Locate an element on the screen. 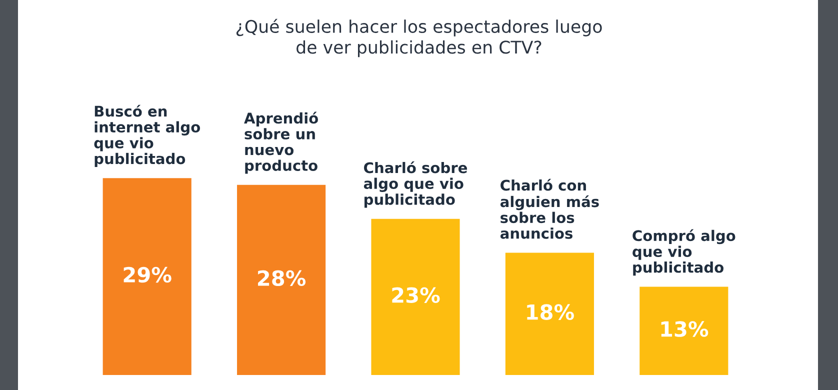  x-tick-label: Charló con alguien más sobre los anuncios is located at coordinates (549, 208).